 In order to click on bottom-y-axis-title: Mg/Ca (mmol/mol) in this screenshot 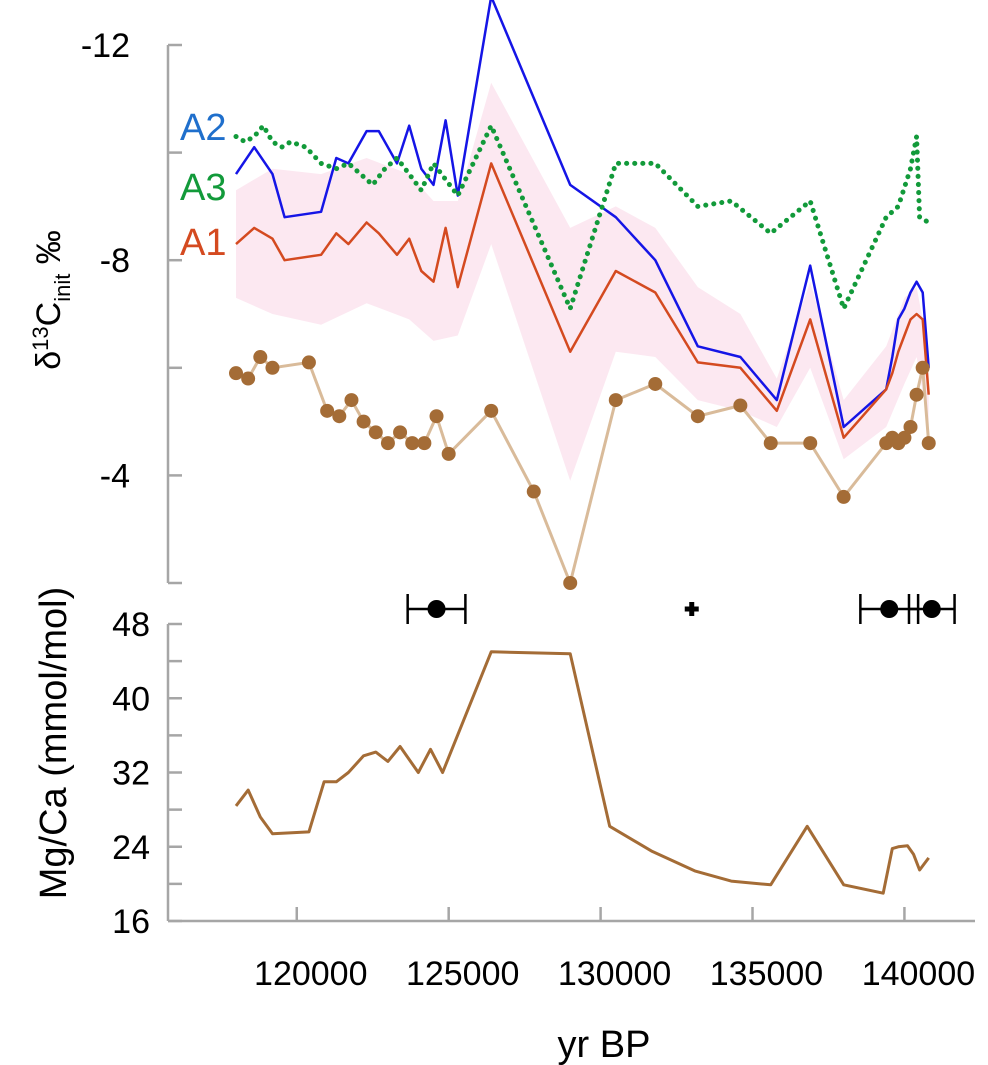, I will do `click(54, 743)`.